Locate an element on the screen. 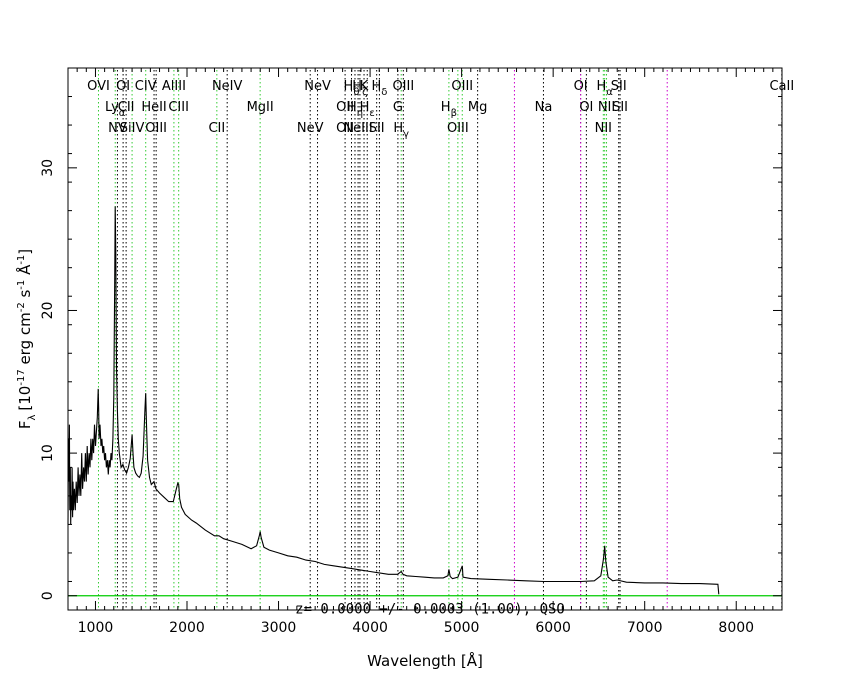 The height and width of the screenshot is (680, 850). line-label: CIV is located at coordinates (146, 86).